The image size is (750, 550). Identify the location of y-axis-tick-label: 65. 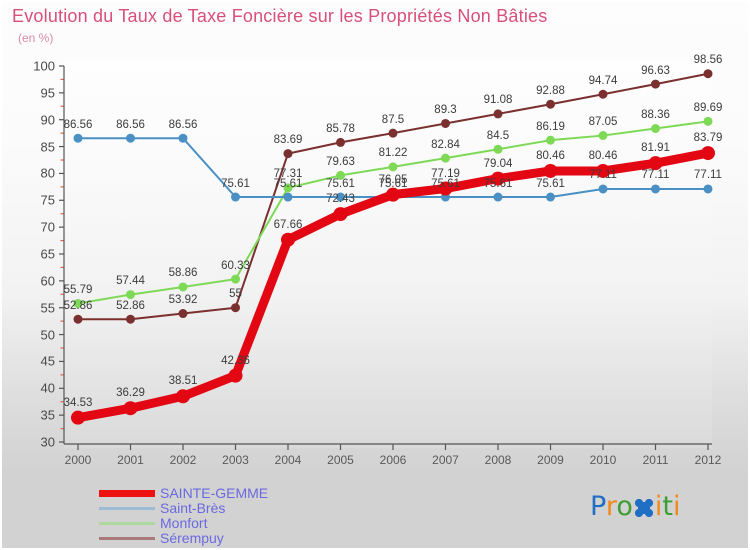
(47, 254).